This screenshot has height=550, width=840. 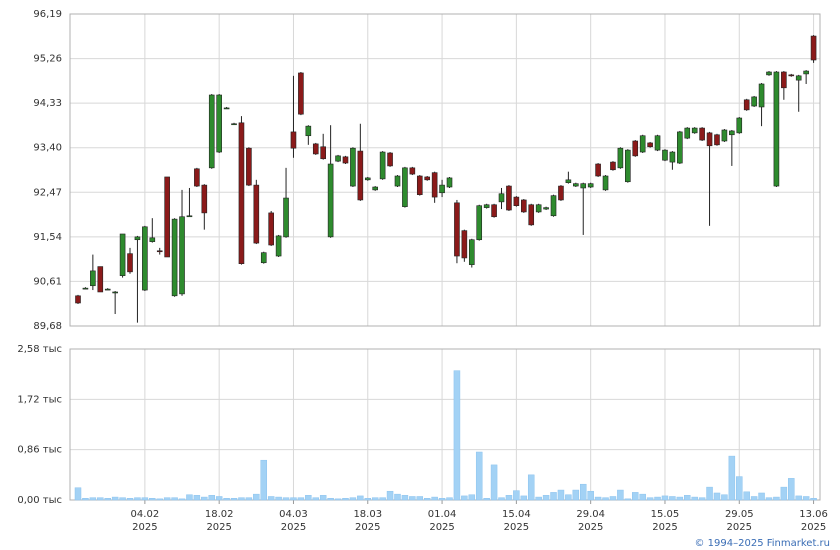 I want to click on y-tick-label: 92,47, so click(x=47, y=192).